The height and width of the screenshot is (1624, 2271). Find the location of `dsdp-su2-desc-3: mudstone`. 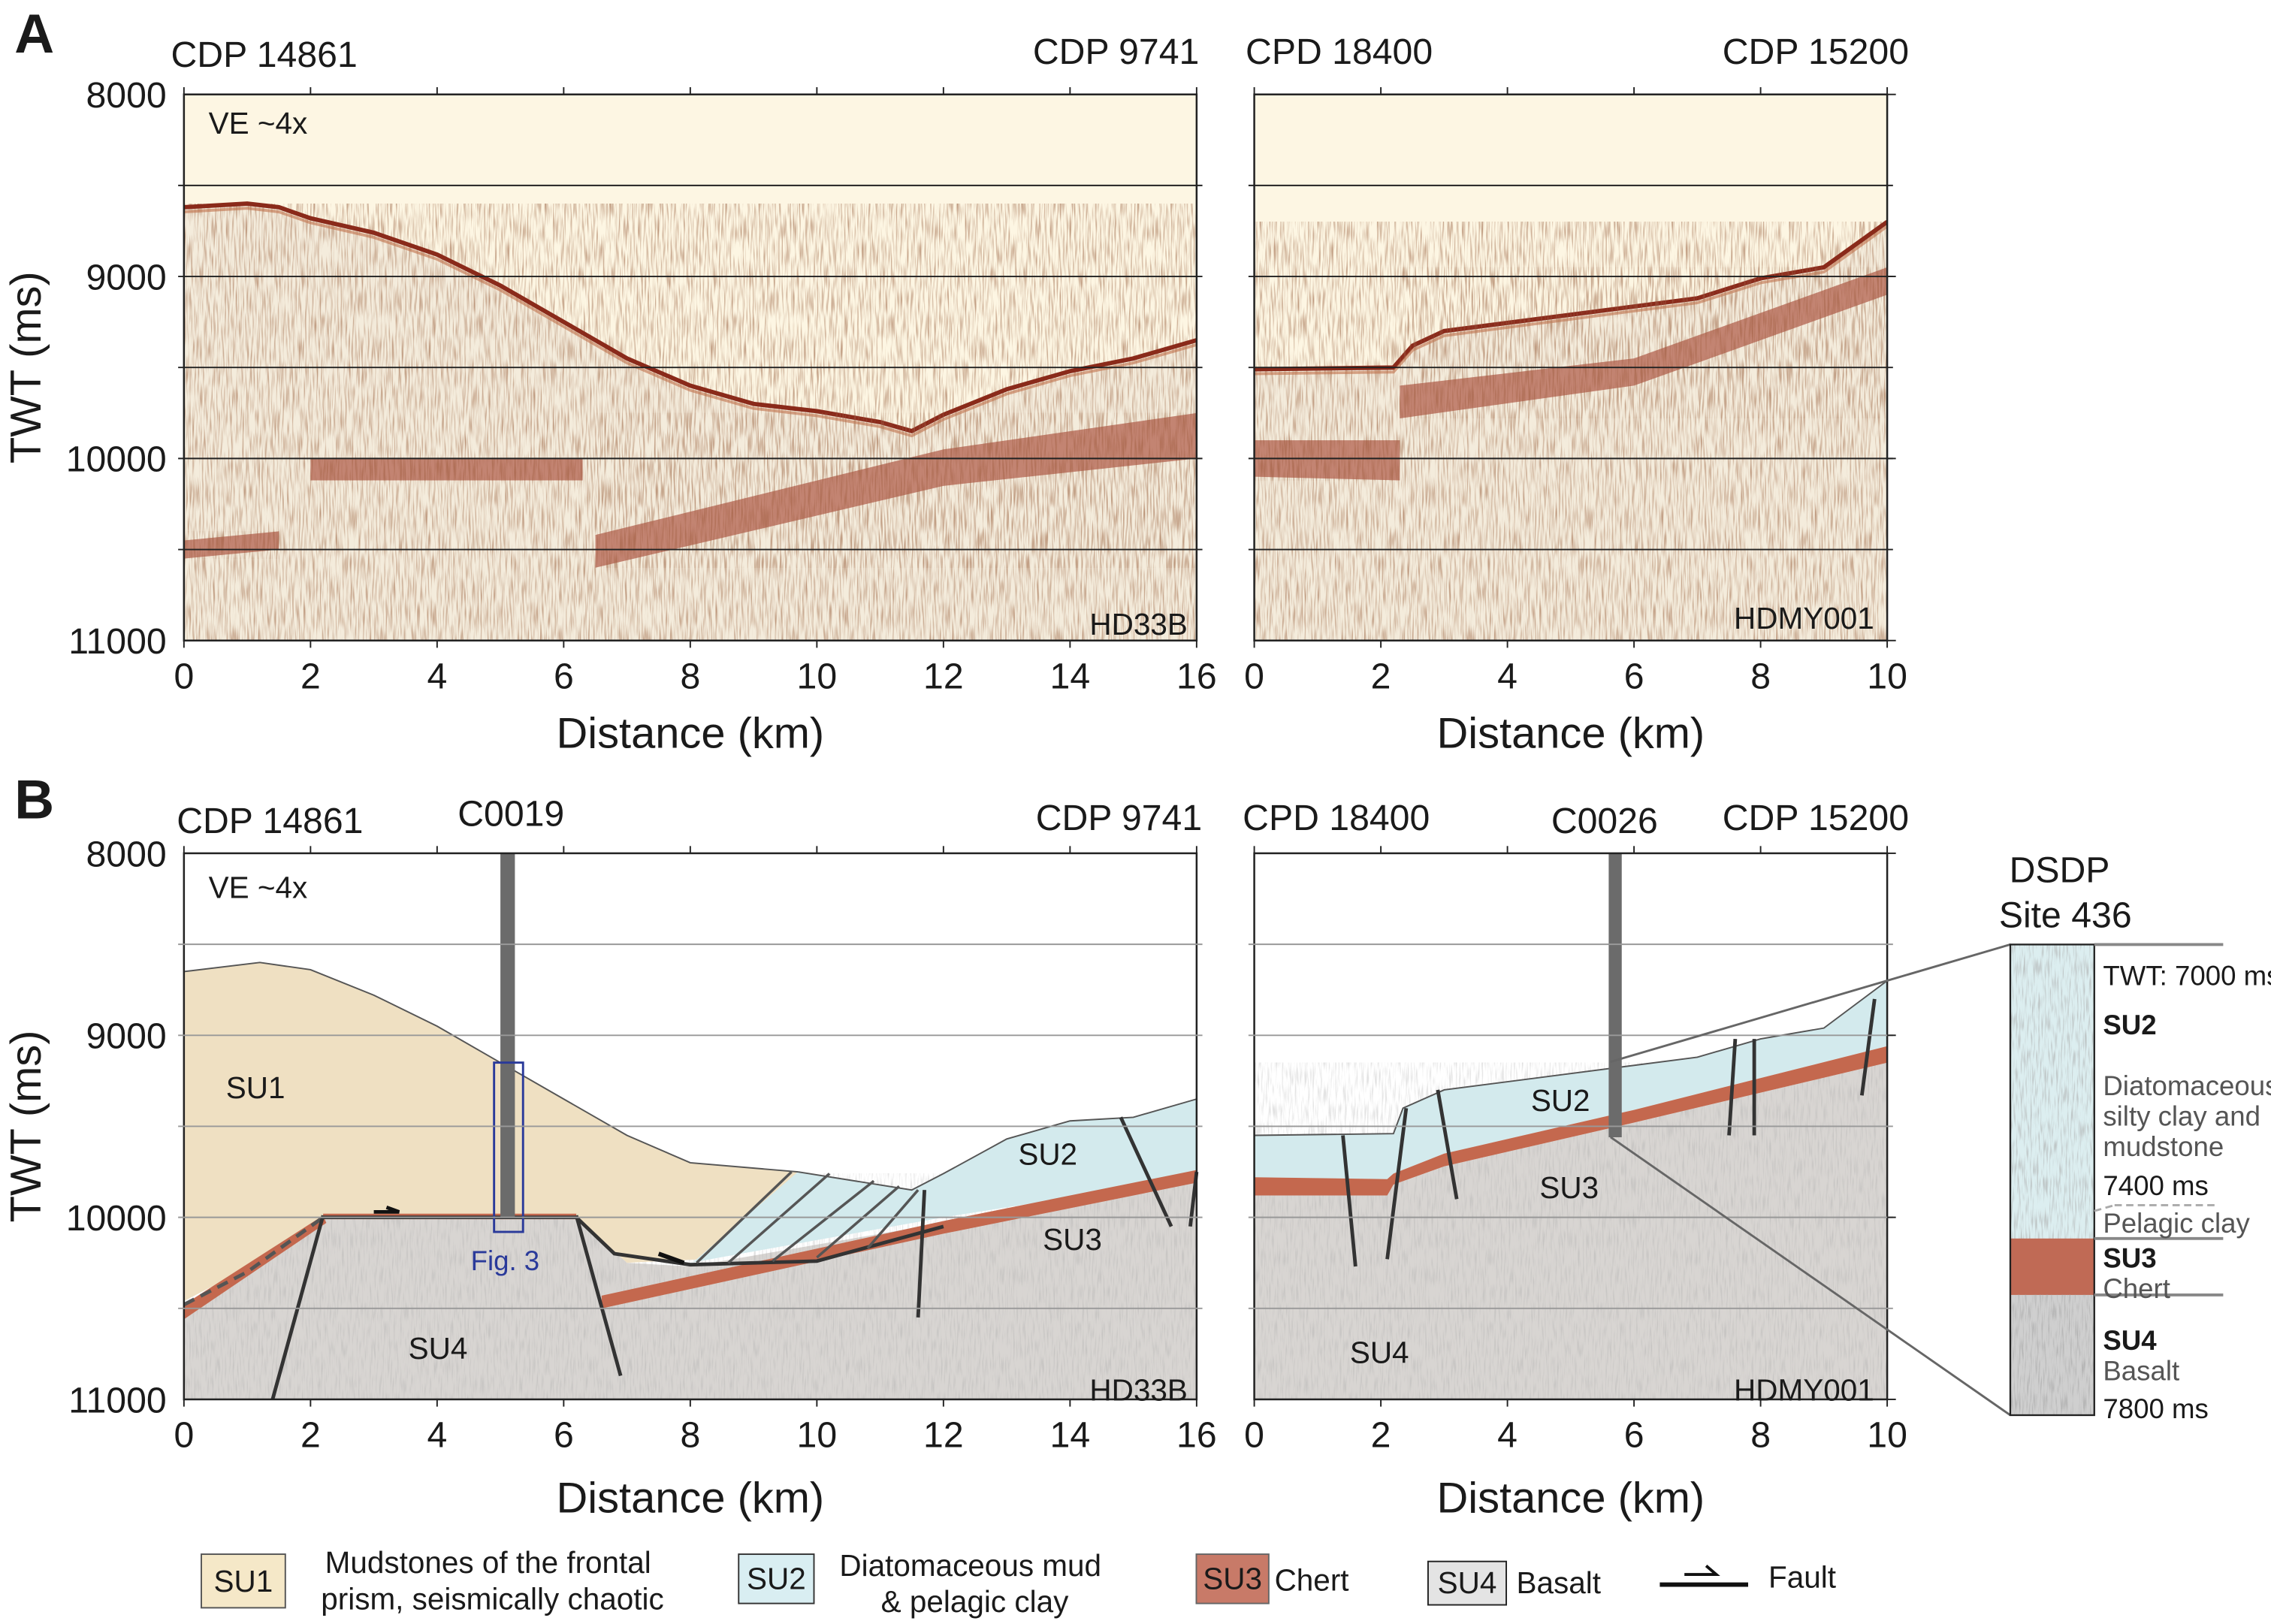

dsdp-su2-desc-3: mudstone is located at coordinates (2163, 1146).